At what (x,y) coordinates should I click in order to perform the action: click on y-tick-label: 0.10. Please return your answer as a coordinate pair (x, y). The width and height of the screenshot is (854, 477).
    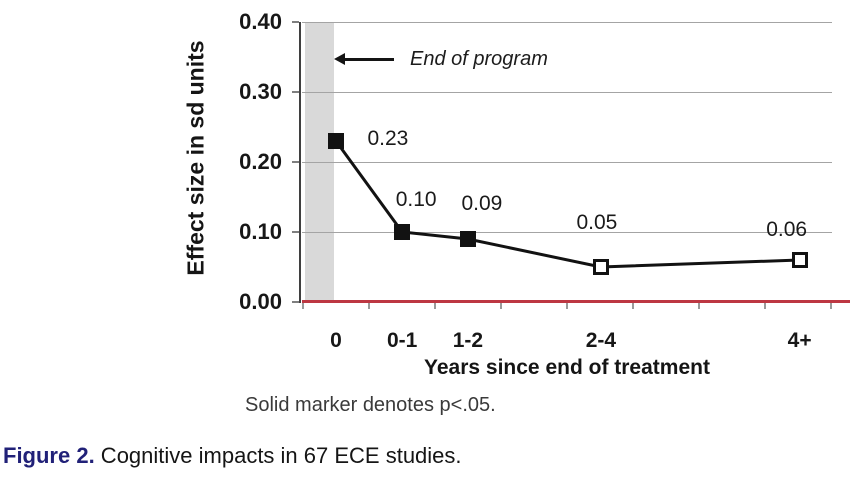
    Looking at the image, I should click on (260, 231).